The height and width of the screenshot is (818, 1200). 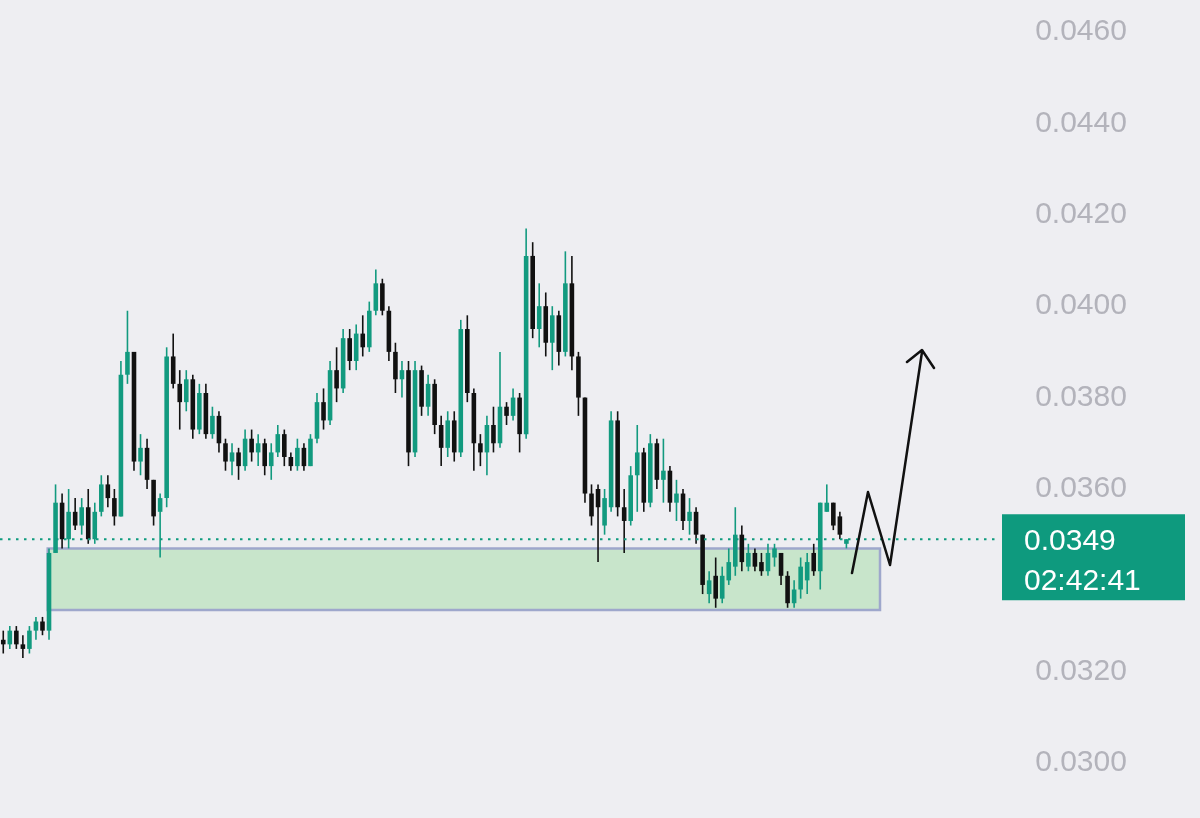 What do you see at coordinates (1081, 670) in the screenshot?
I see `y-tick-label: 0.0320` at bounding box center [1081, 670].